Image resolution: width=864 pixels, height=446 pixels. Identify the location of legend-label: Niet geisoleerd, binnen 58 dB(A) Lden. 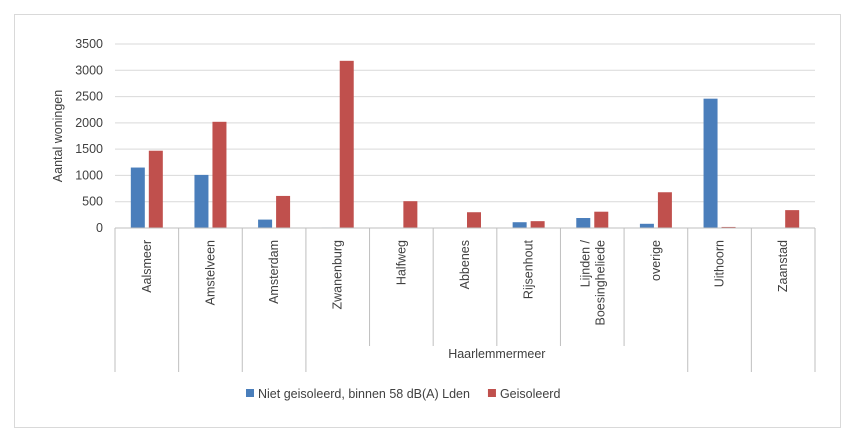
(364, 394).